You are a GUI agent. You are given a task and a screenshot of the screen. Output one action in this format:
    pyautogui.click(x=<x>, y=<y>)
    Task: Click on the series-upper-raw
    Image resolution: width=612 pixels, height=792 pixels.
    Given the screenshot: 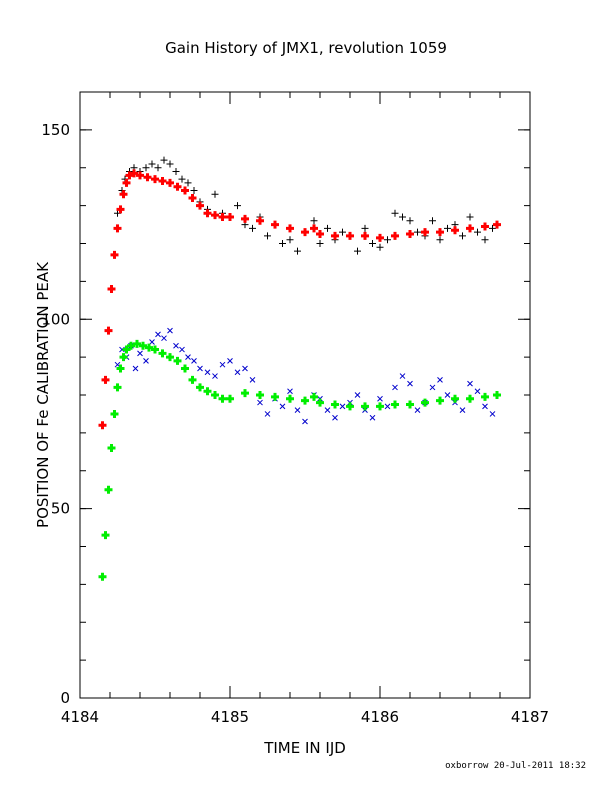 What is the action you would take?
    pyautogui.click(x=305, y=205)
    